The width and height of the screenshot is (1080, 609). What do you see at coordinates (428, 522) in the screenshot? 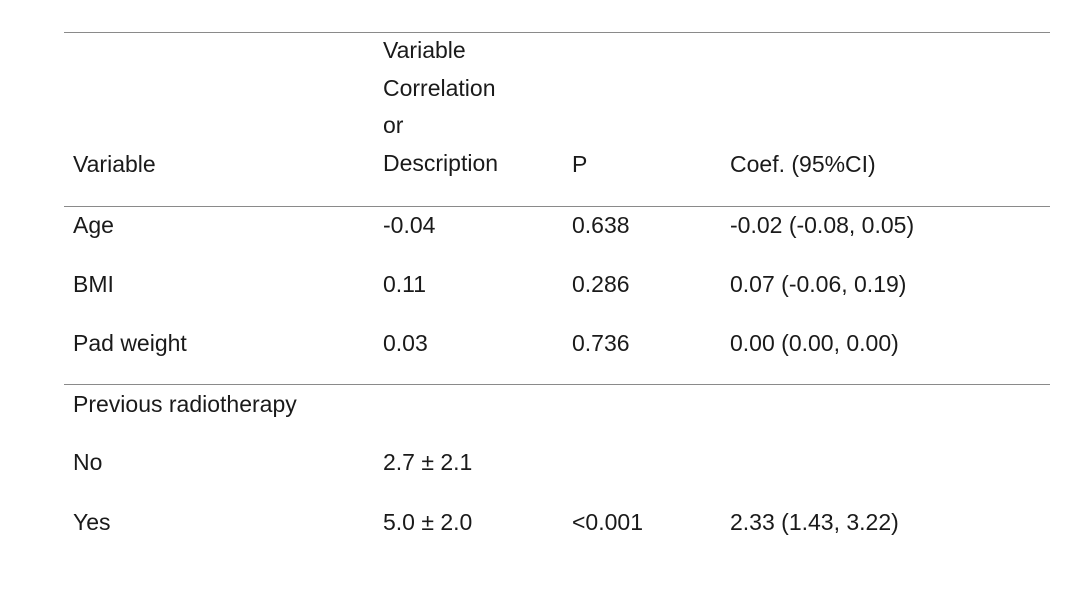
I see `row-description: 5.0 ± 2.0` at bounding box center [428, 522].